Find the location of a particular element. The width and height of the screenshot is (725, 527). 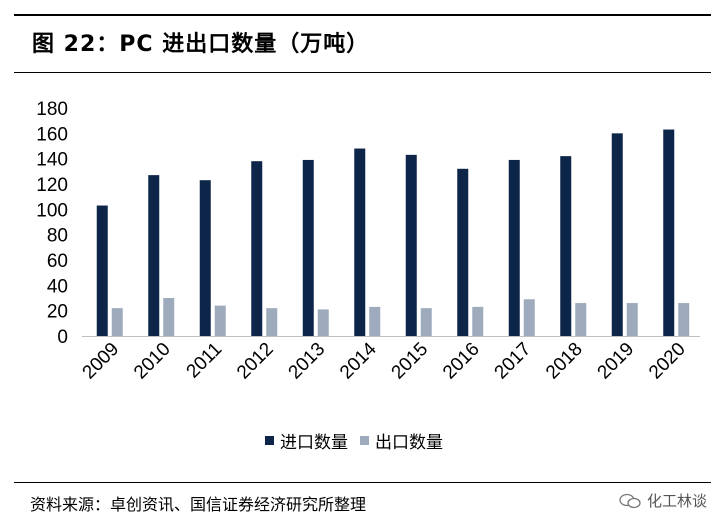

top-rule is located at coordinates (362, 15).